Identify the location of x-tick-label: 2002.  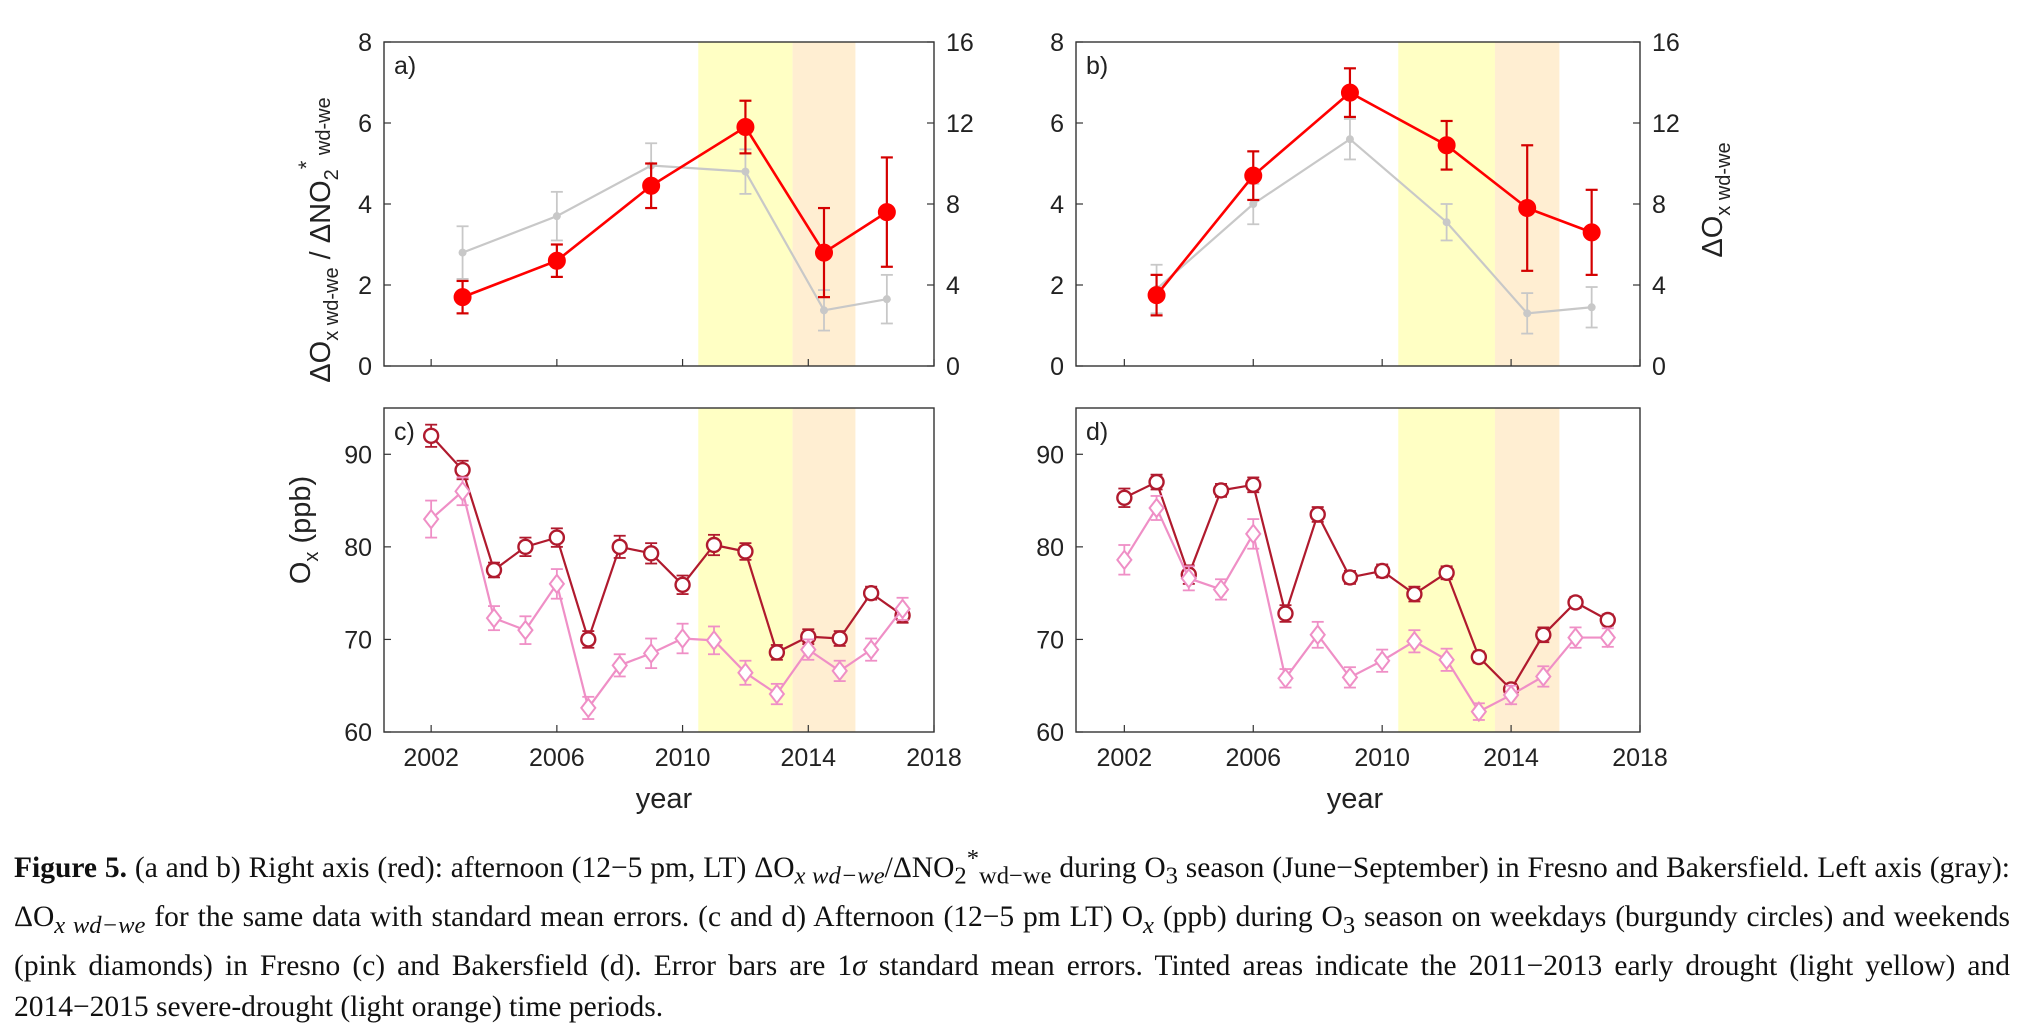
(431, 758).